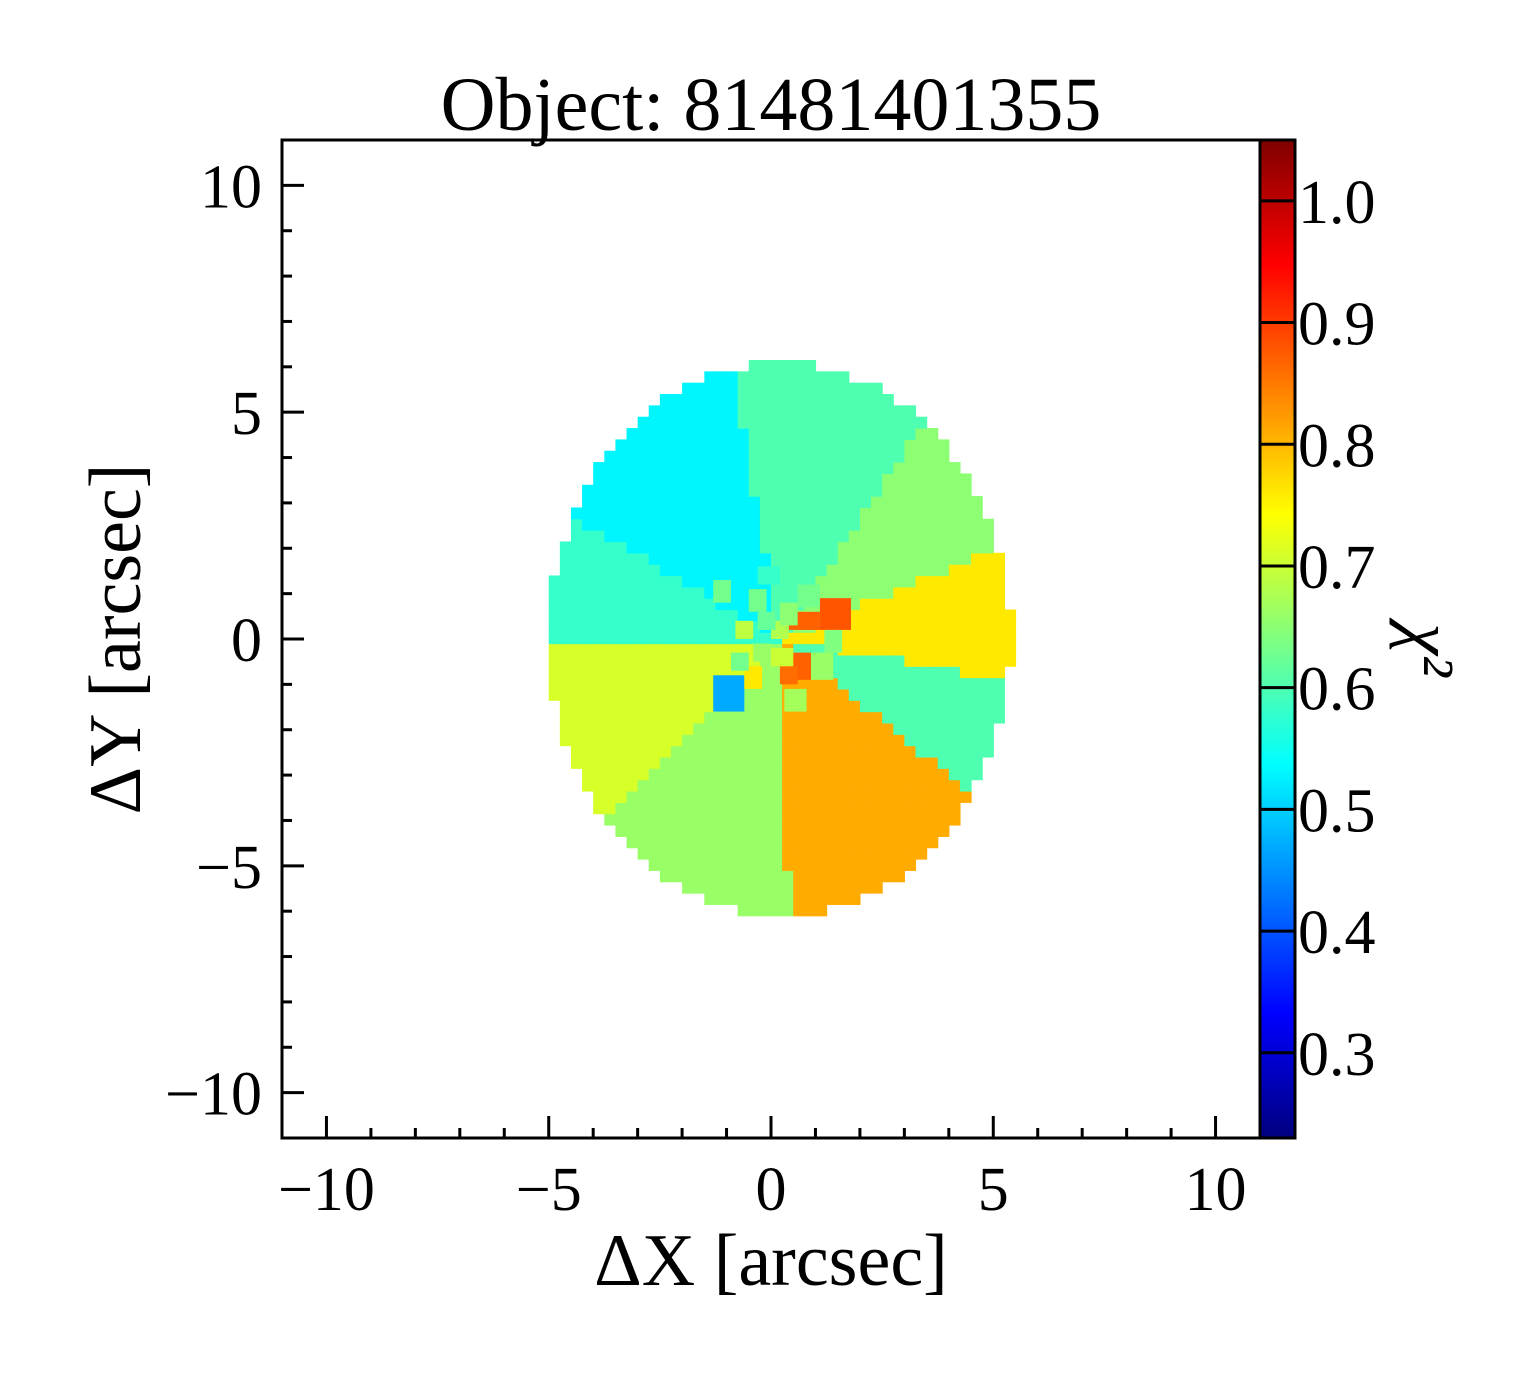 The image size is (1540, 1375). What do you see at coordinates (246, 641) in the screenshot?
I see `y-tick-label: 0` at bounding box center [246, 641].